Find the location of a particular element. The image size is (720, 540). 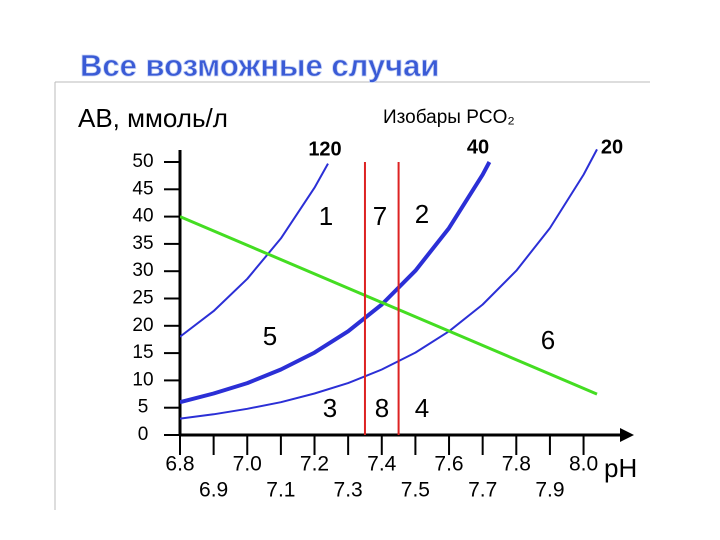

region-label: 4 is located at coordinates (422, 408).